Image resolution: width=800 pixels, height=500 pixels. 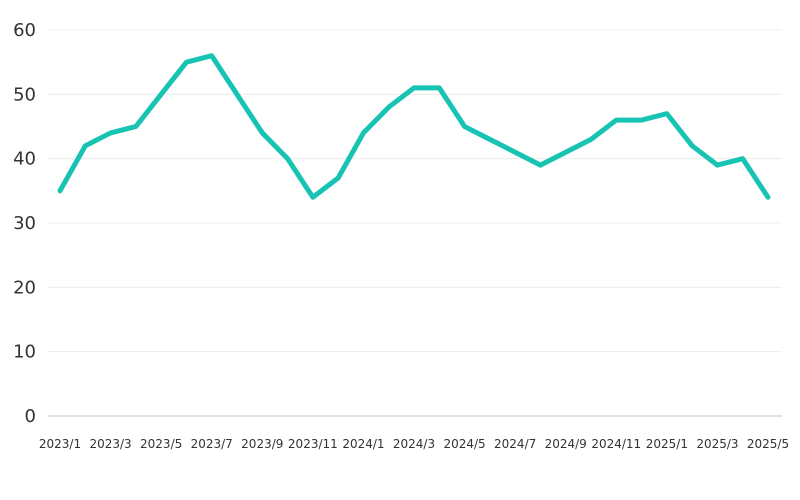 What do you see at coordinates (24, 287) in the screenshot?
I see `y-tick-label: 20` at bounding box center [24, 287].